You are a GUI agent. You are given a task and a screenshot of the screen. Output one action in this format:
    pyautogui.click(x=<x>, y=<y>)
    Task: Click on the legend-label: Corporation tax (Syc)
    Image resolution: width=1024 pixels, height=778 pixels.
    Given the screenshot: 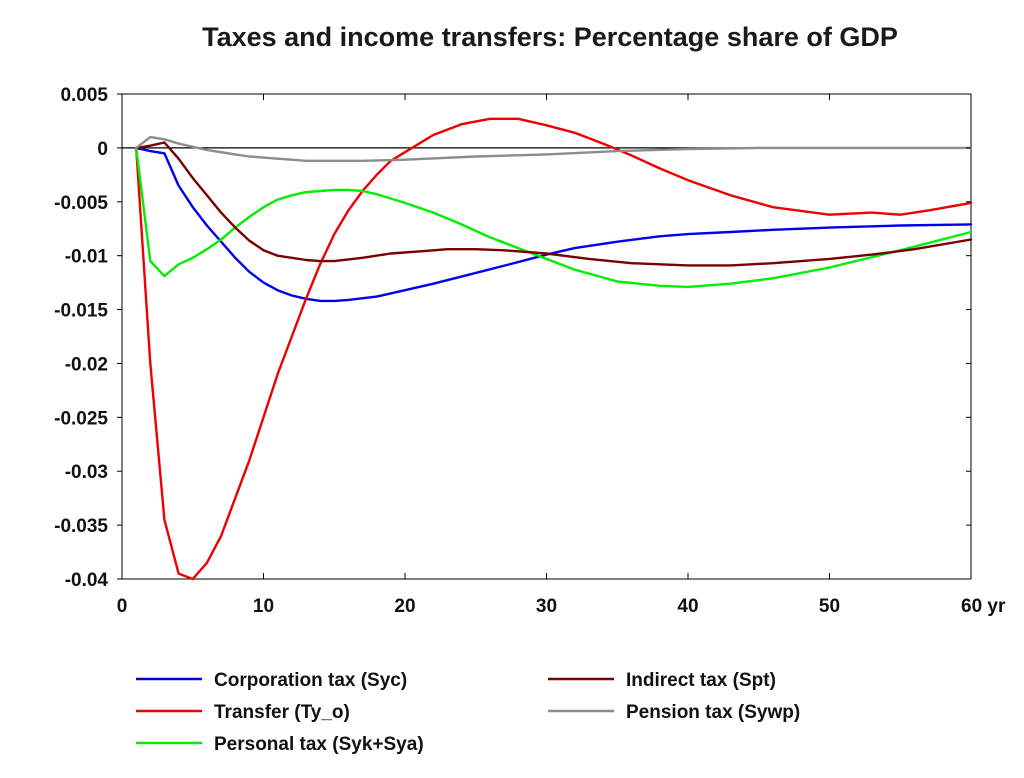 What is the action you would take?
    pyautogui.click(x=310, y=680)
    